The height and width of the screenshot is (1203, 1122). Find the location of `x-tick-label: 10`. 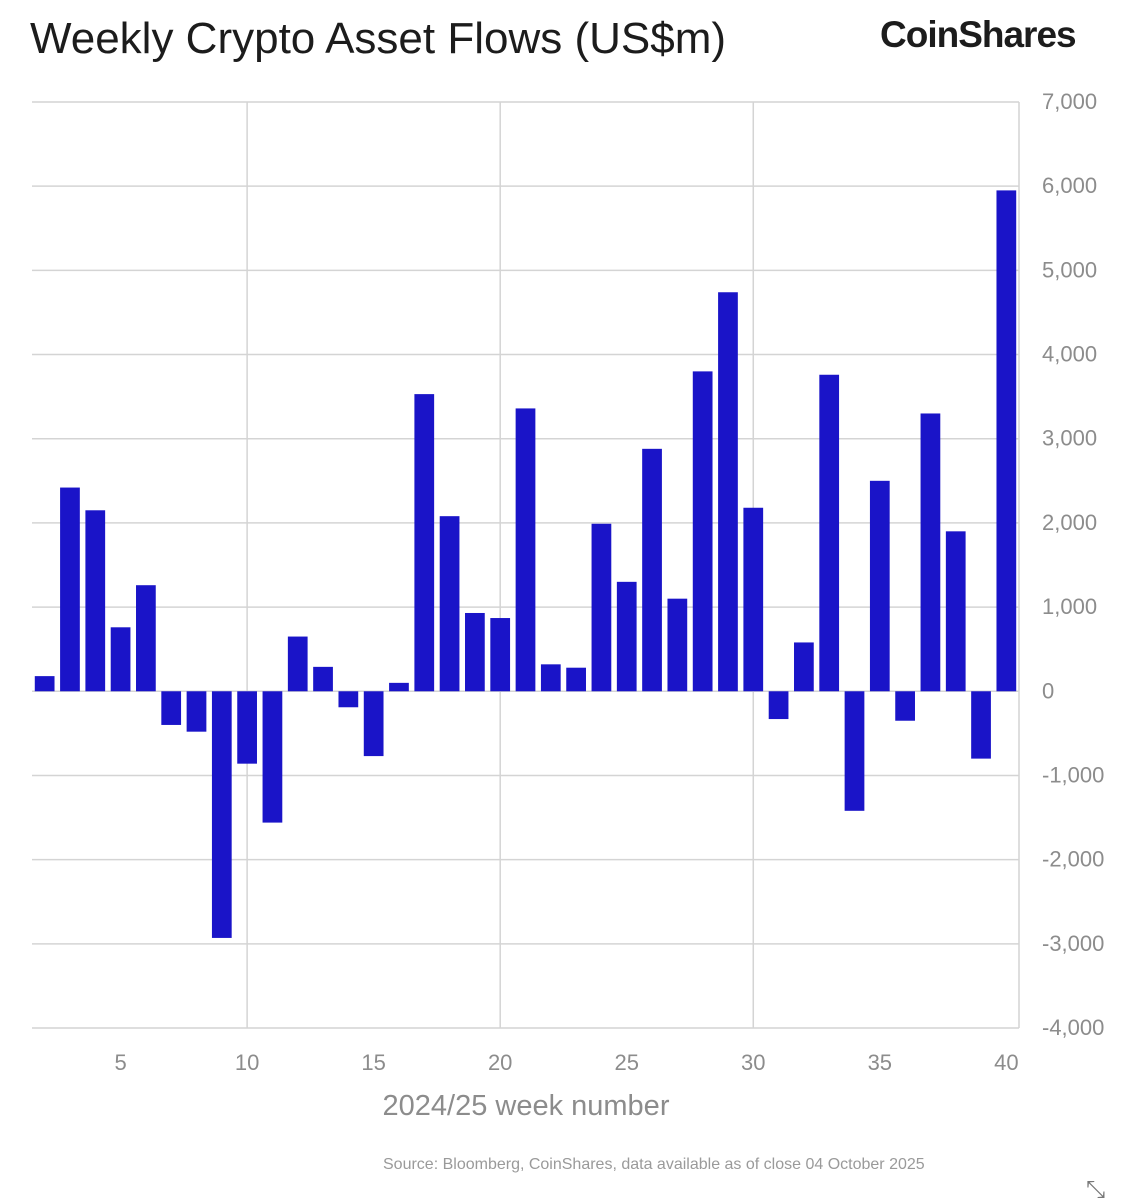

x-tick-label: 10 is located at coordinates (247, 1062).